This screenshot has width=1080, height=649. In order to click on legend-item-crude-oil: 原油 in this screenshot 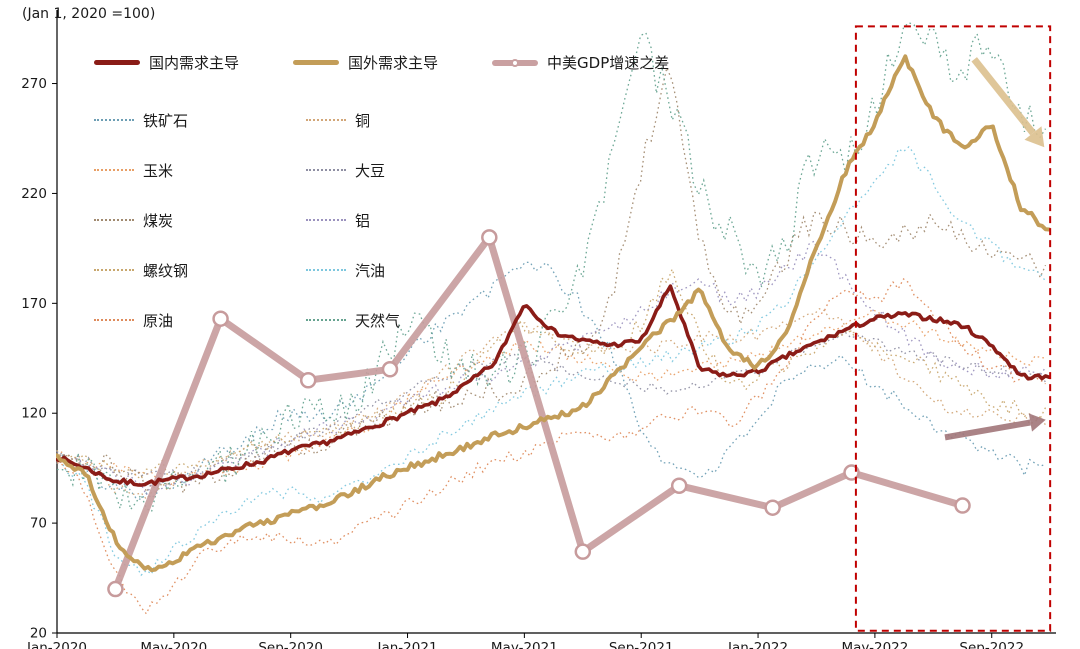, I will do `click(200, 320)`.